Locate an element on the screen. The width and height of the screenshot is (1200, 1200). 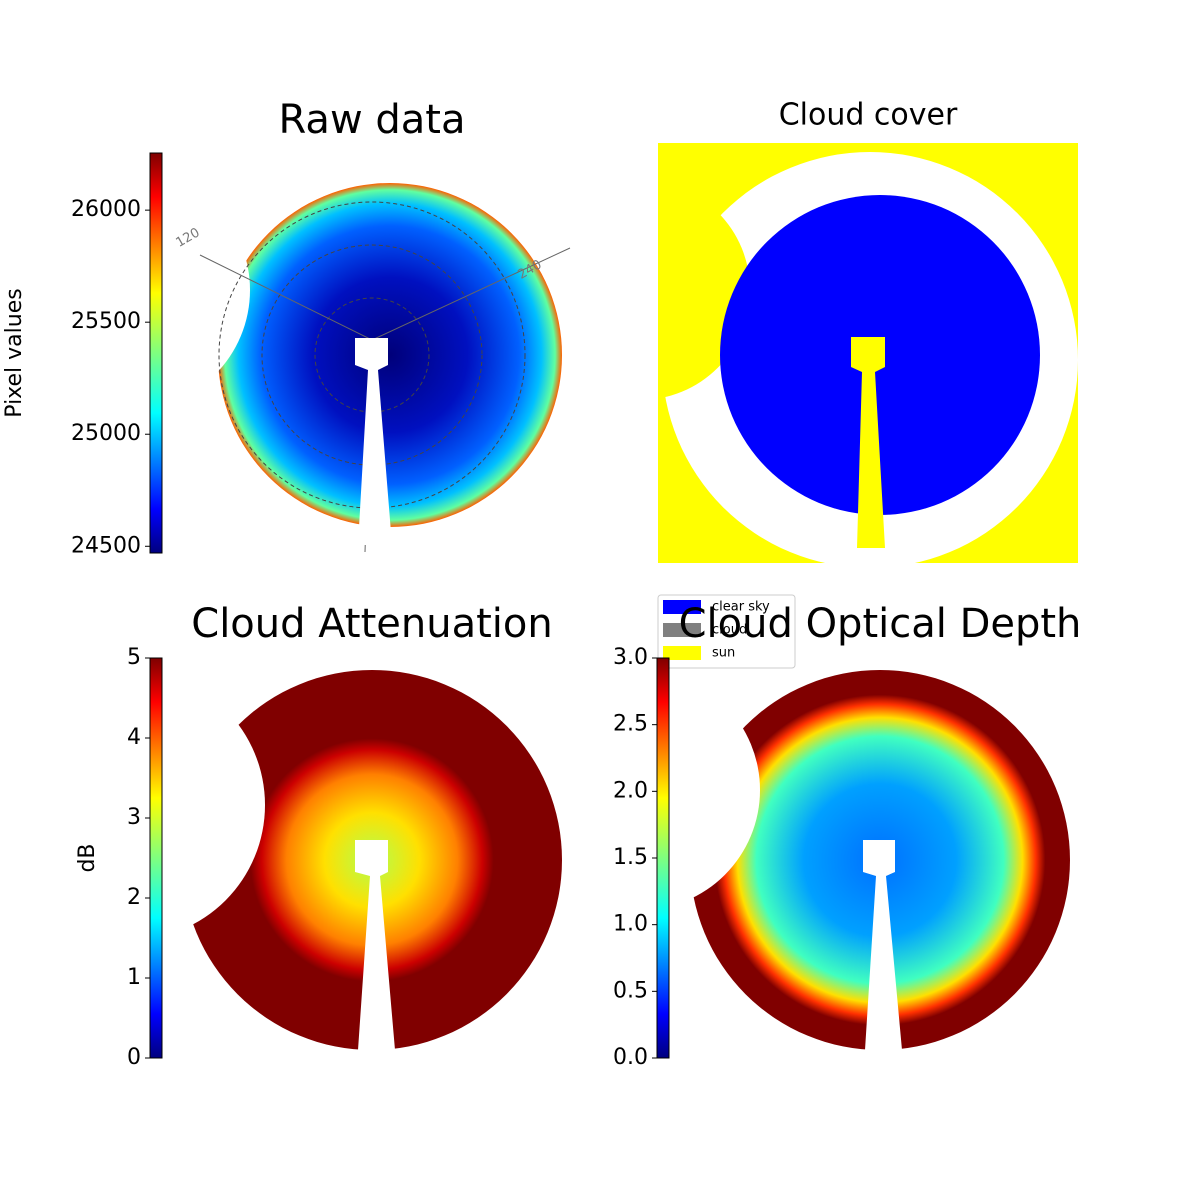
panel-title: Cloud Optical Depth is located at coordinates (880, 624).